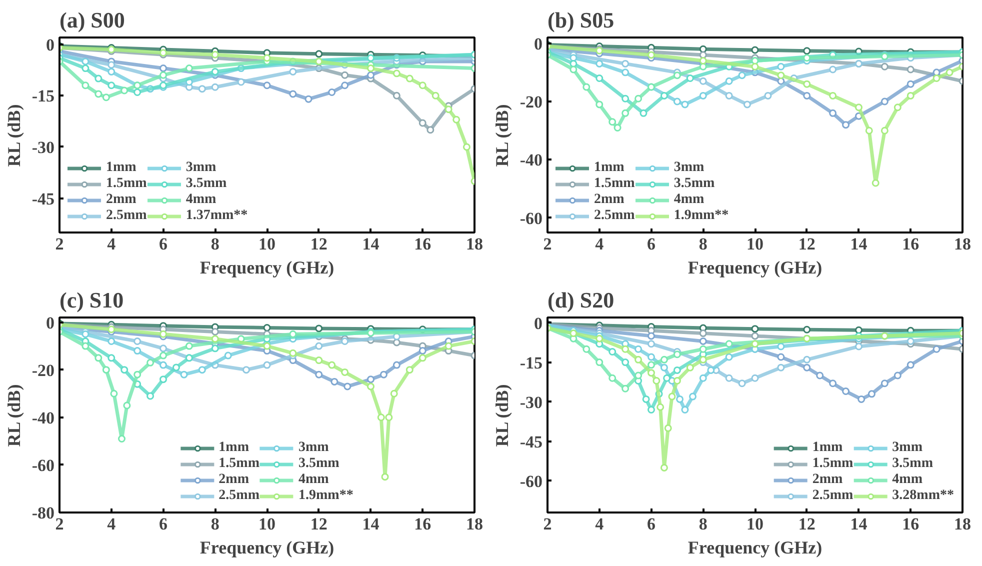 This screenshot has width=982, height=566. I want to click on y-tick-label: -80, so click(43, 513).